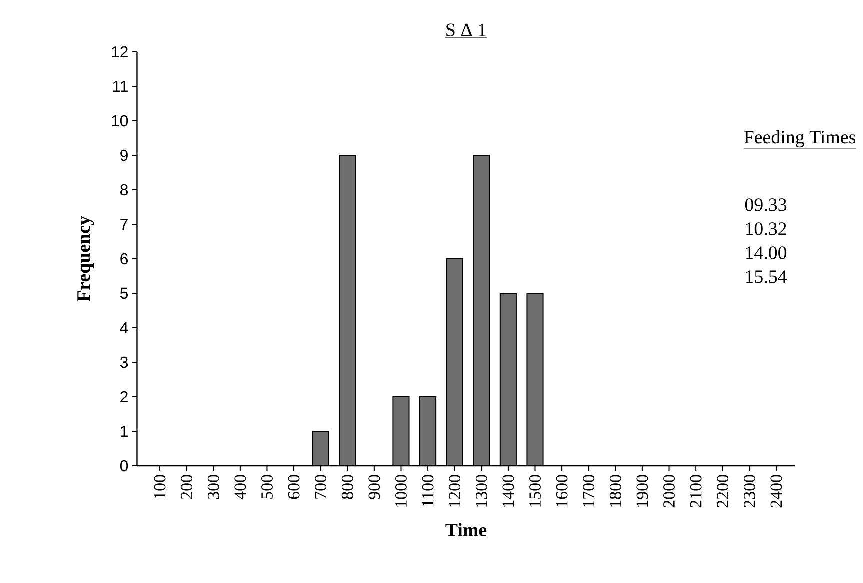  I want to click on x-axis-title: Time, so click(466, 530).